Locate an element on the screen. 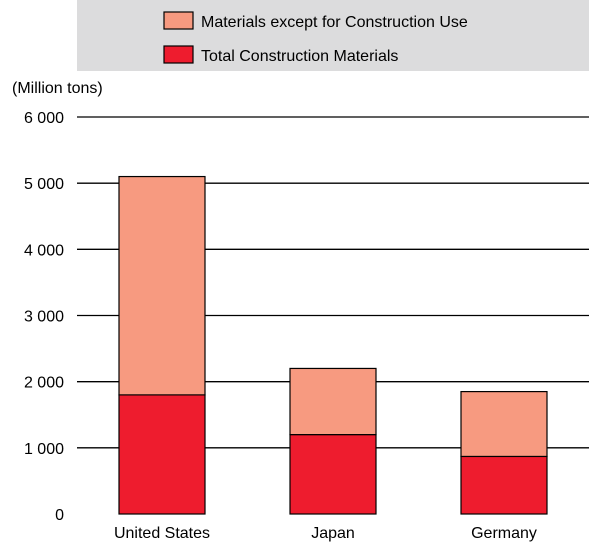 The image size is (593, 545). legend-label-total-construction: Total Construction Materials is located at coordinates (299, 56).